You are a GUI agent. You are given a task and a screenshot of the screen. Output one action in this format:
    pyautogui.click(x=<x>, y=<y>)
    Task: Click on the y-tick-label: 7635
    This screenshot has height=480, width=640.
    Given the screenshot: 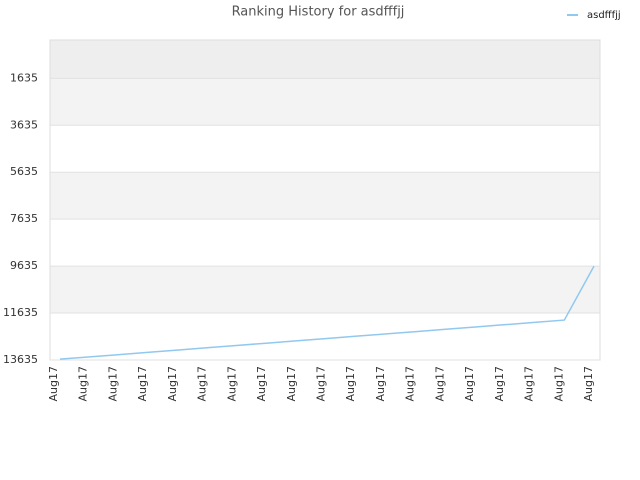 What is the action you would take?
    pyautogui.click(x=24, y=218)
    